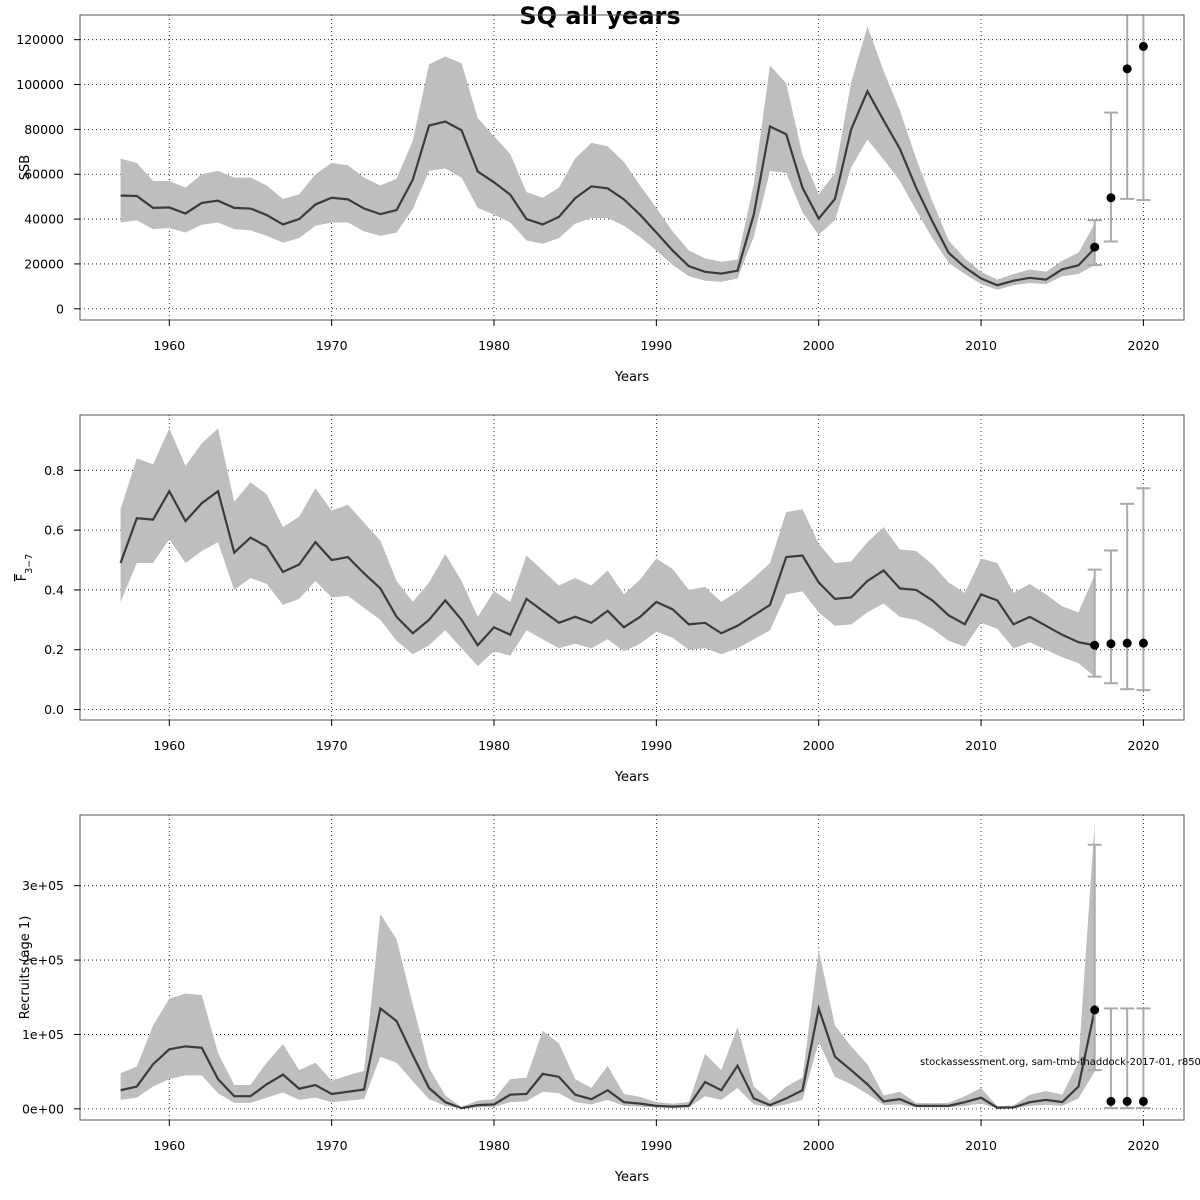  What do you see at coordinates (54, 589) in the screenshot?
I see `y-tick-label: 0.4` at bounding box center [54, 589].